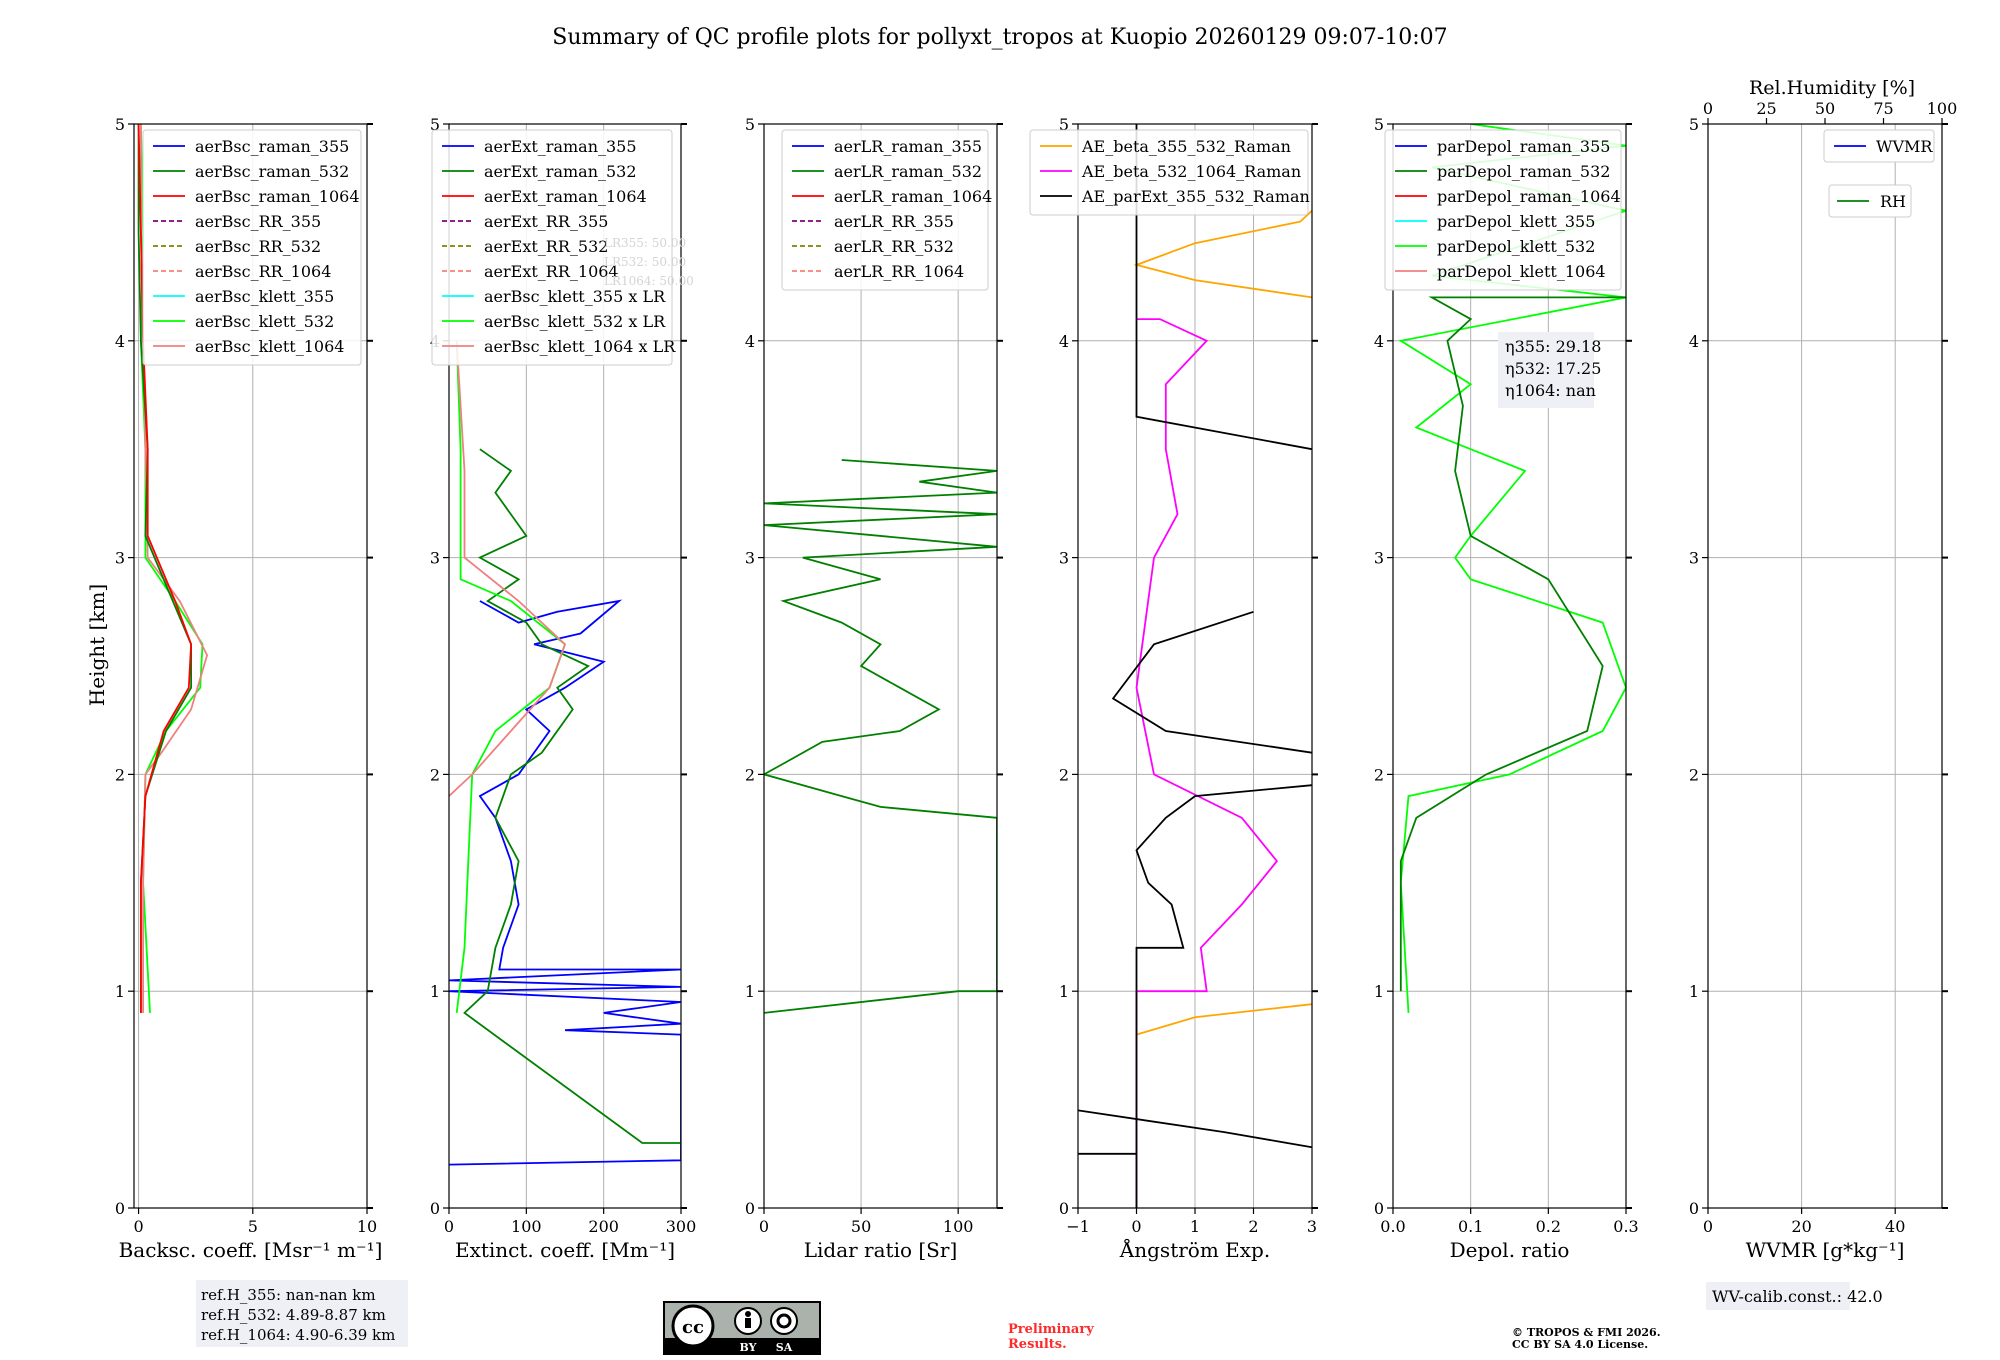  What do you see at coordinates (1224, 1019) in the screenshot?
I see `series-AE_beta_355_532_Raman` at bounding box center [1224, 1019].